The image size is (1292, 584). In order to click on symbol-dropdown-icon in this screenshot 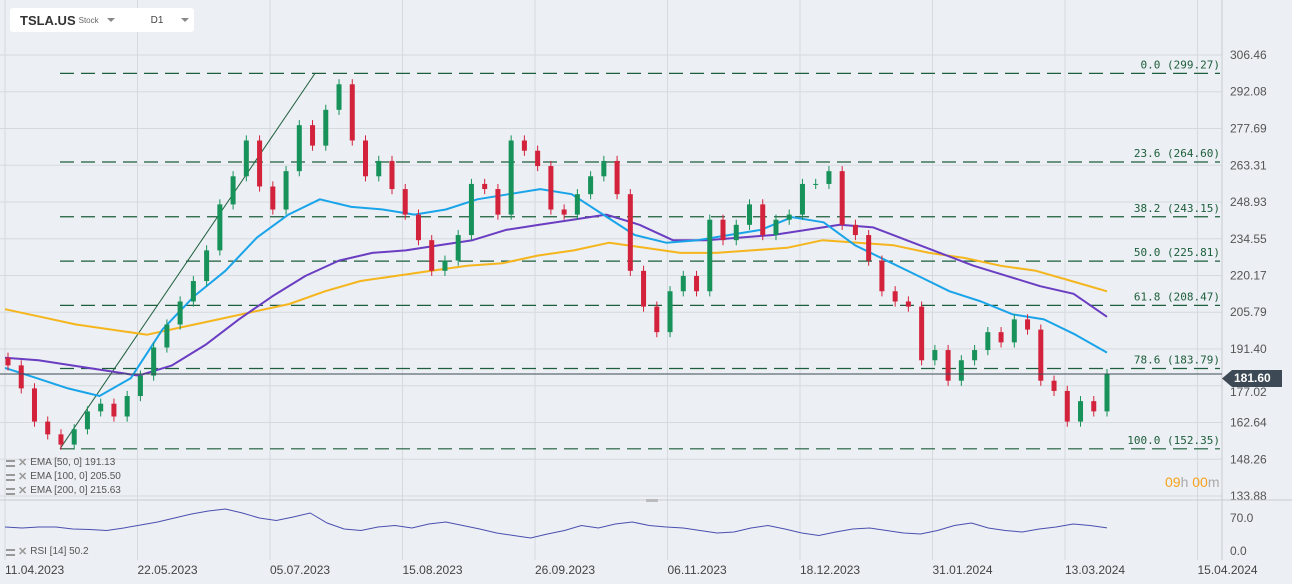, I will do `click(110, 20)`.